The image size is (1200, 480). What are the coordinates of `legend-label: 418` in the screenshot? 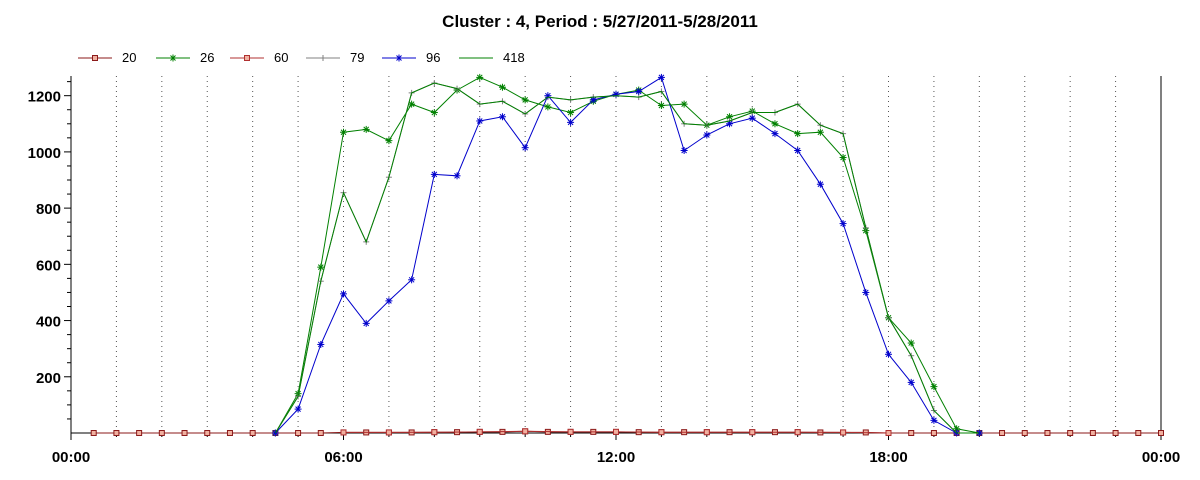 It's located at (514, 57).